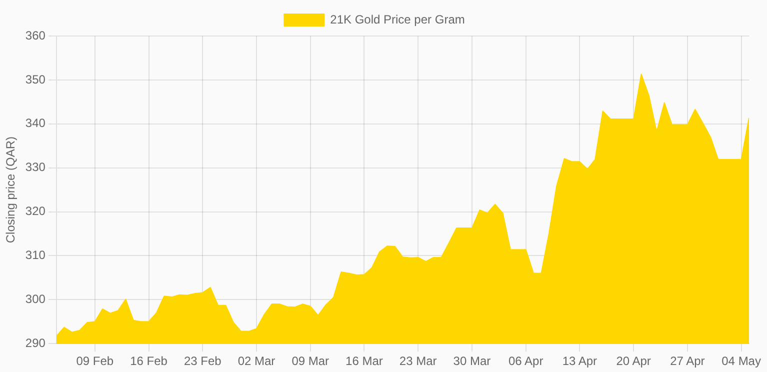 The image size is (767, 372). I want to click on x-tick-label: 23 Mar, so click(418, 361).